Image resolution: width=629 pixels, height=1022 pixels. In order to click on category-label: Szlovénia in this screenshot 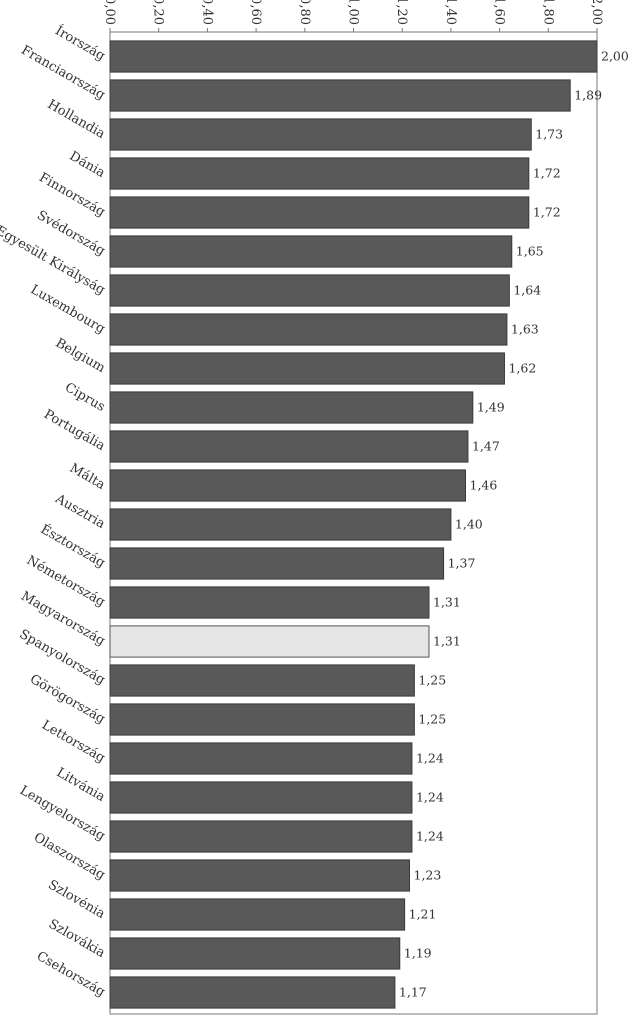, I will do `click(76, 899)`.